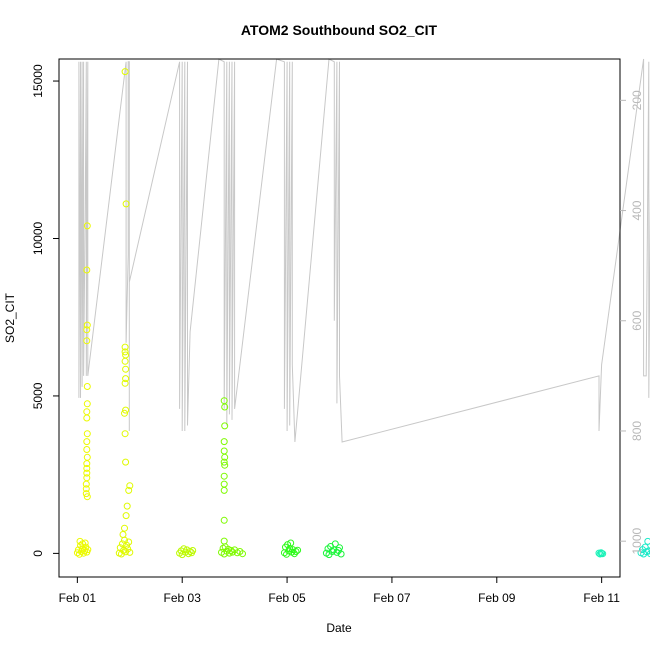 Image resolution: width=650 pixels, height=650 pixels. Describe the element at coordinates (497, 598) in the screenshot. I see `x-tick-label: Feb 09` at that location.